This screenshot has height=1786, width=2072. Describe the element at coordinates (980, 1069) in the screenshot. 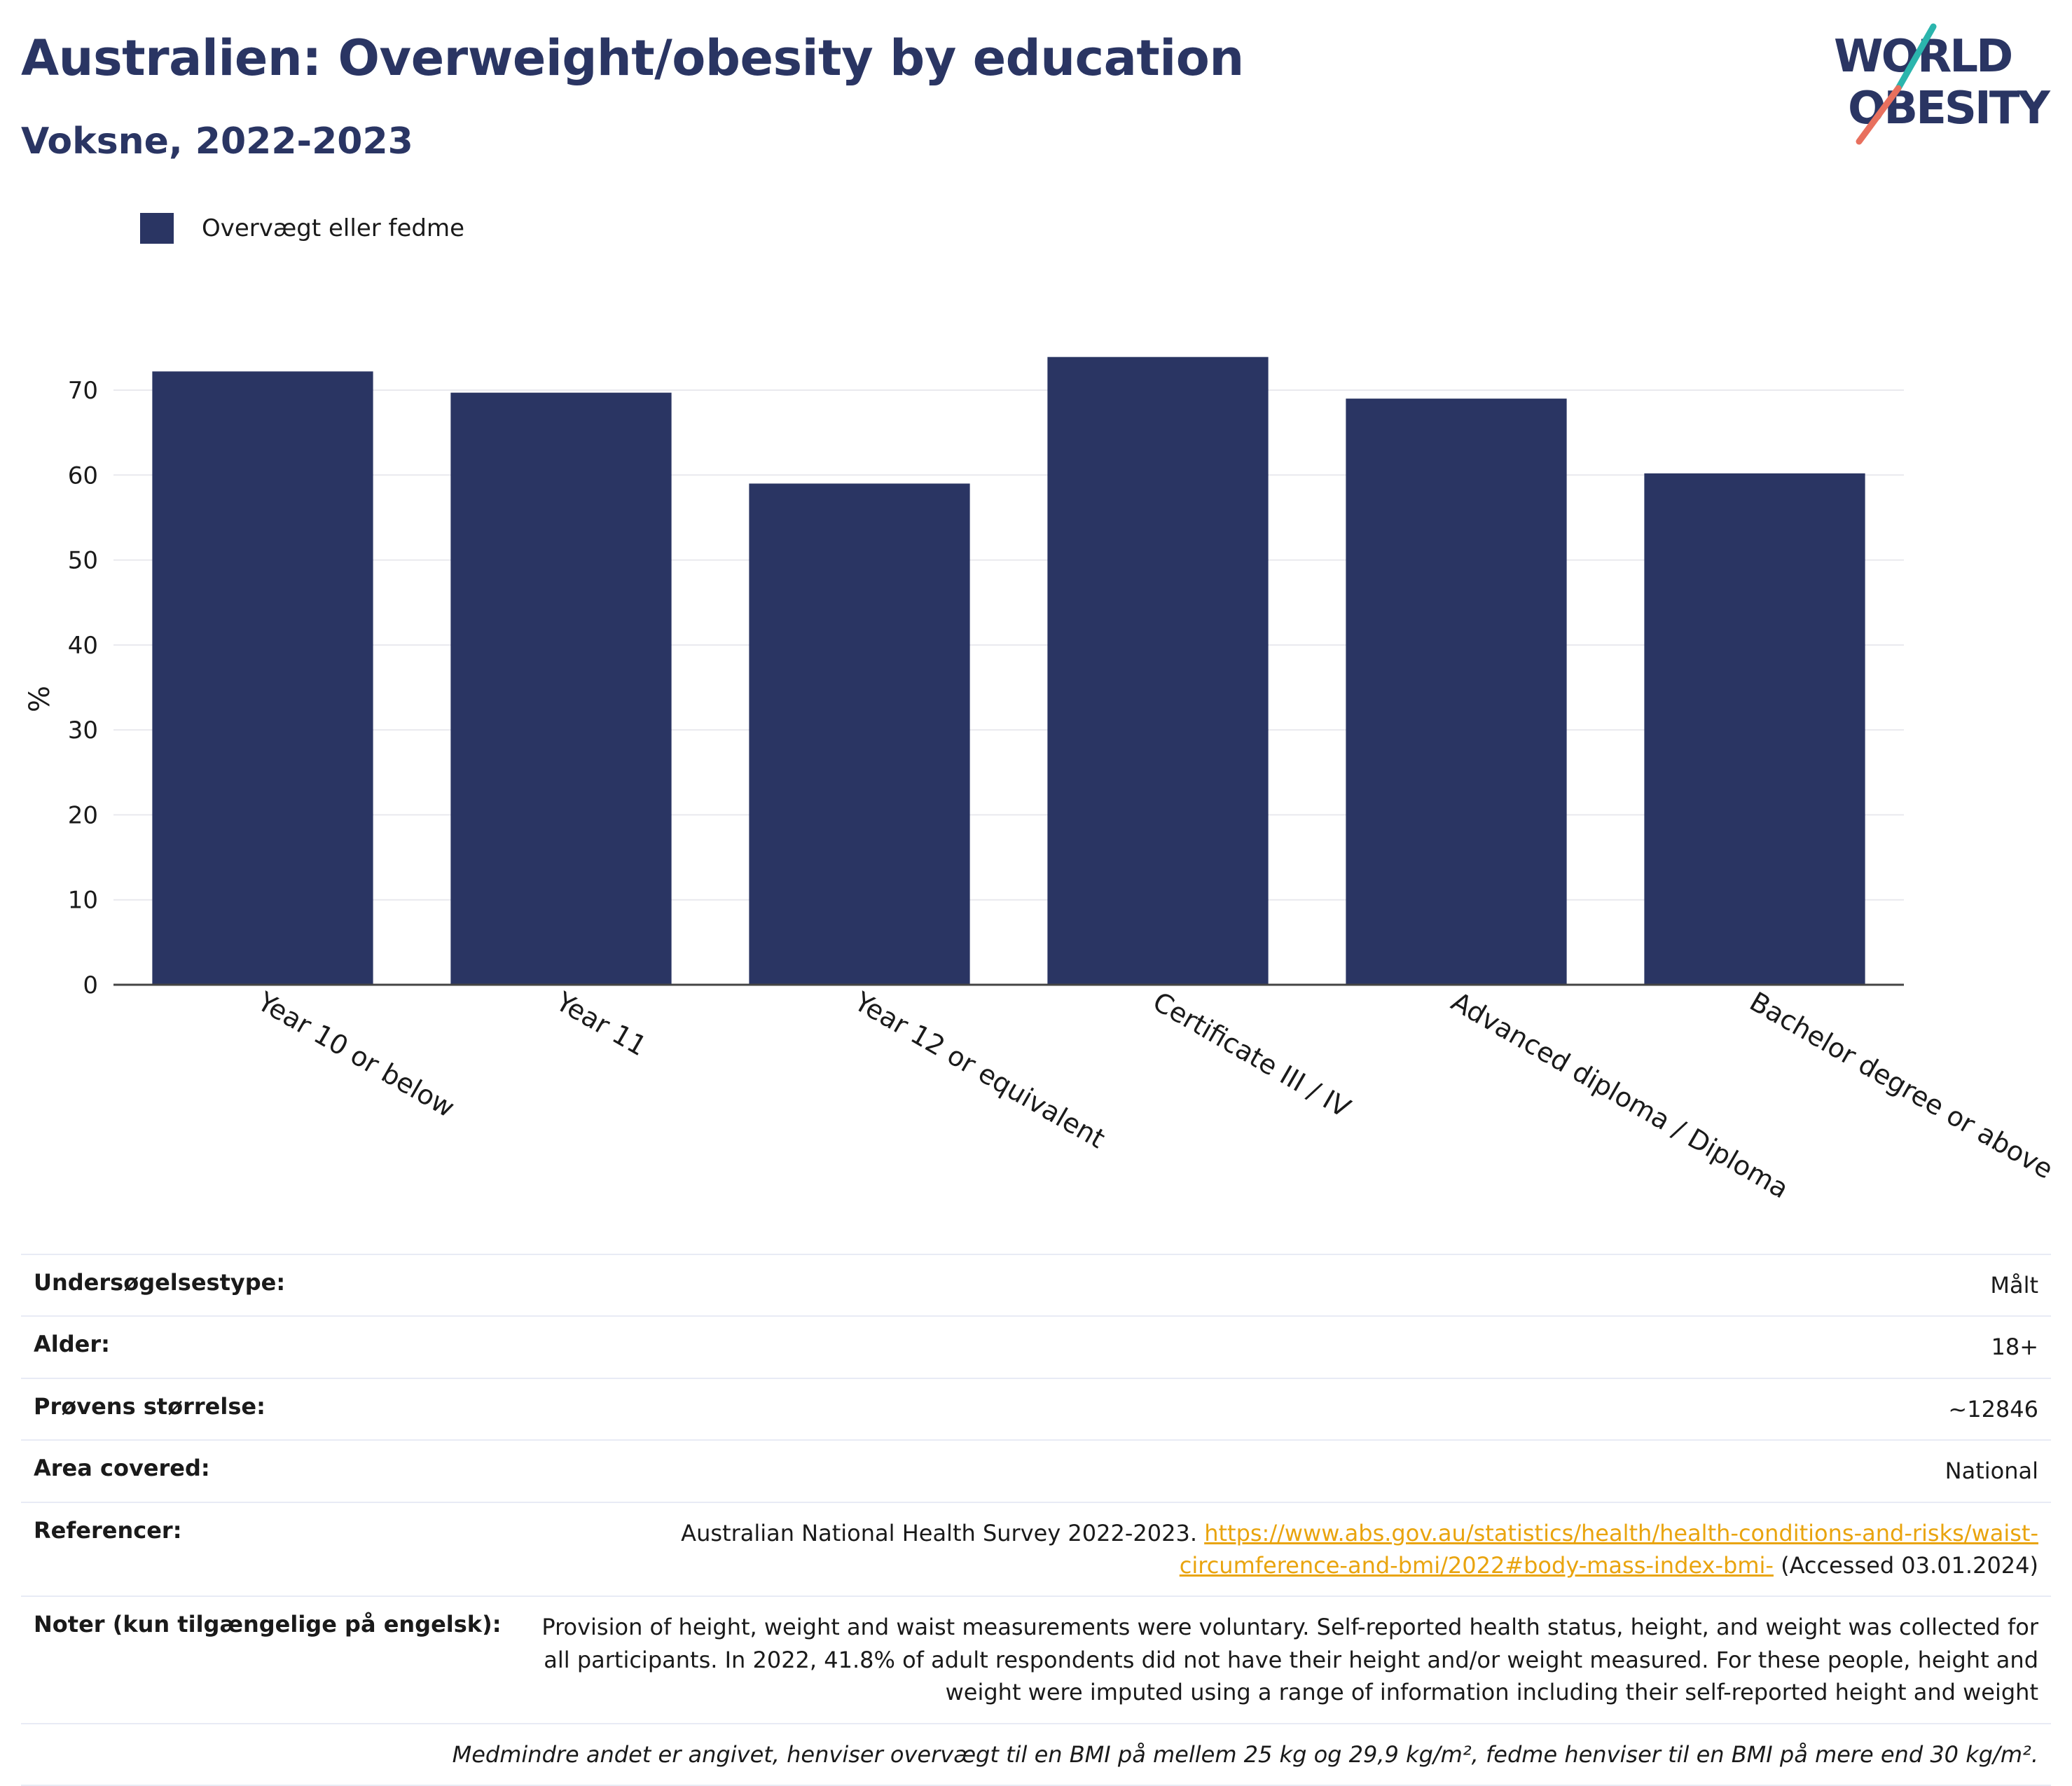

I see `x-tick-label: Year 12 or equivalent` at that location.